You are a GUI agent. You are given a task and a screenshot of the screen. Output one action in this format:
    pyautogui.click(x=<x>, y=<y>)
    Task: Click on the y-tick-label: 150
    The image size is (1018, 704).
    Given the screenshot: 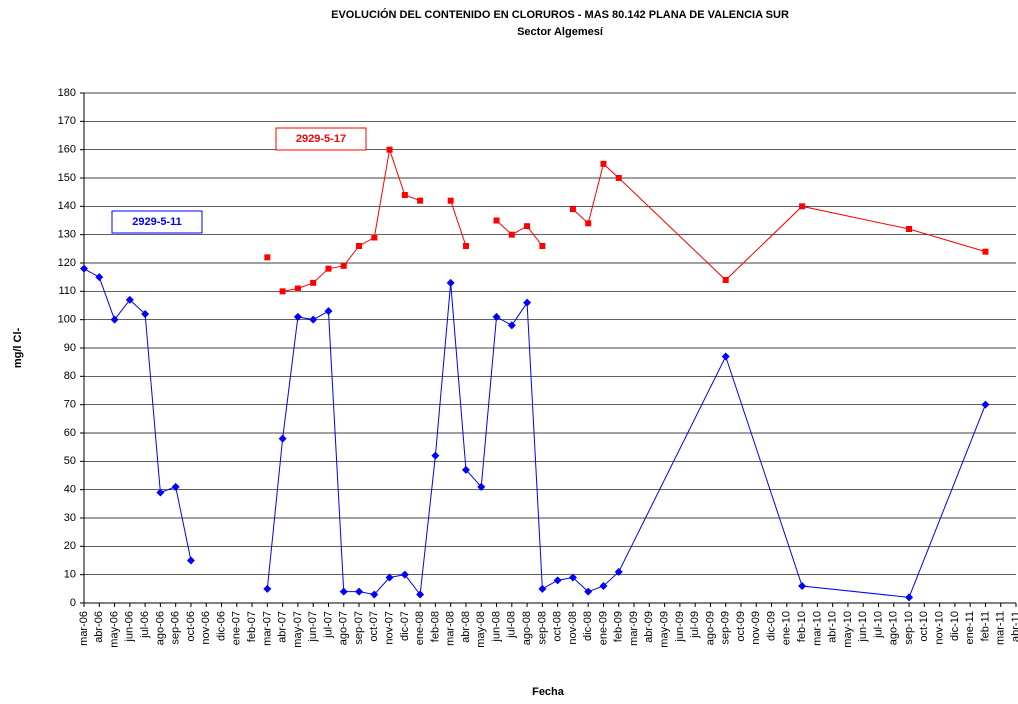 What is the action you would take?
    pyautogui.click(x=67, y=178)
    